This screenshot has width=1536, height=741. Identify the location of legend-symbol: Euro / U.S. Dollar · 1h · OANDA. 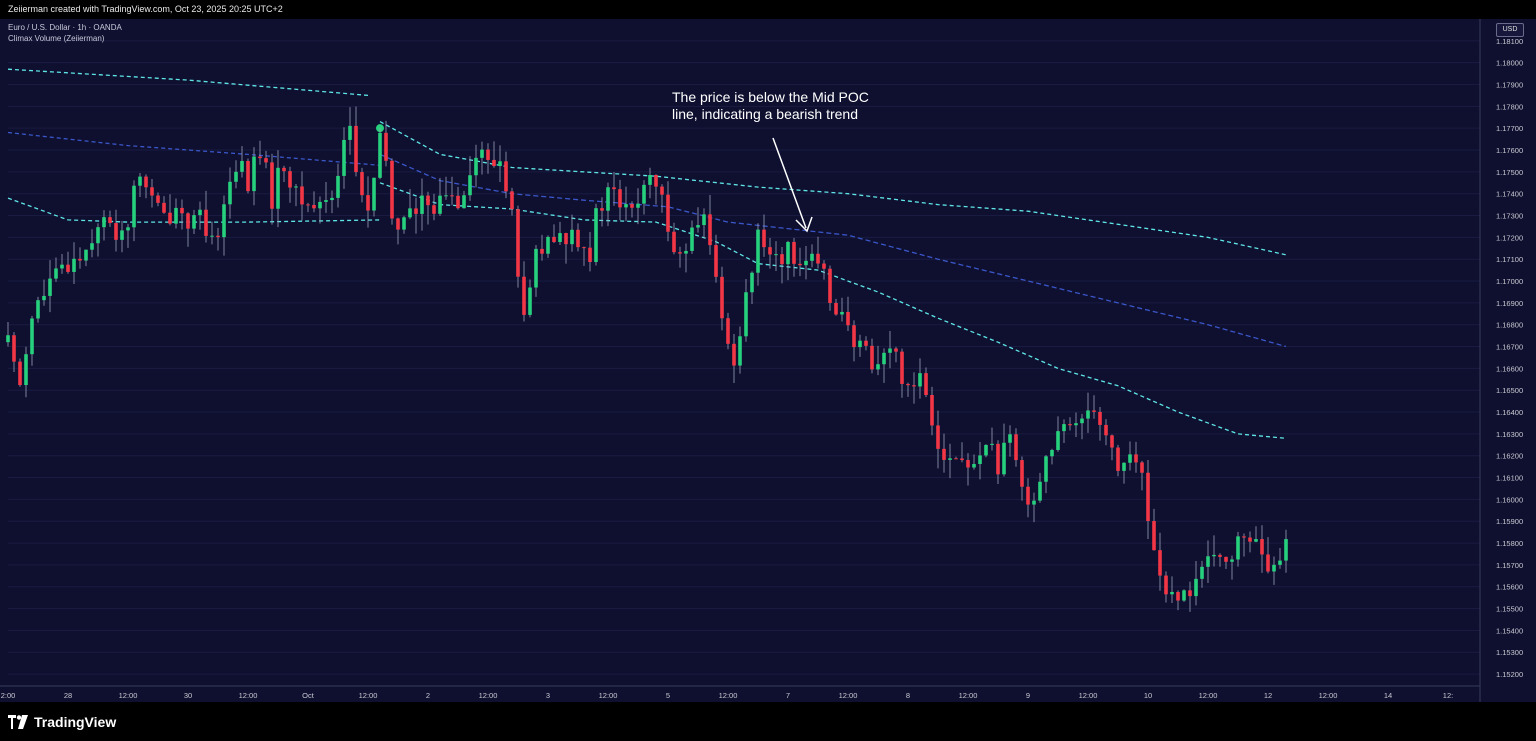
(65, 27).